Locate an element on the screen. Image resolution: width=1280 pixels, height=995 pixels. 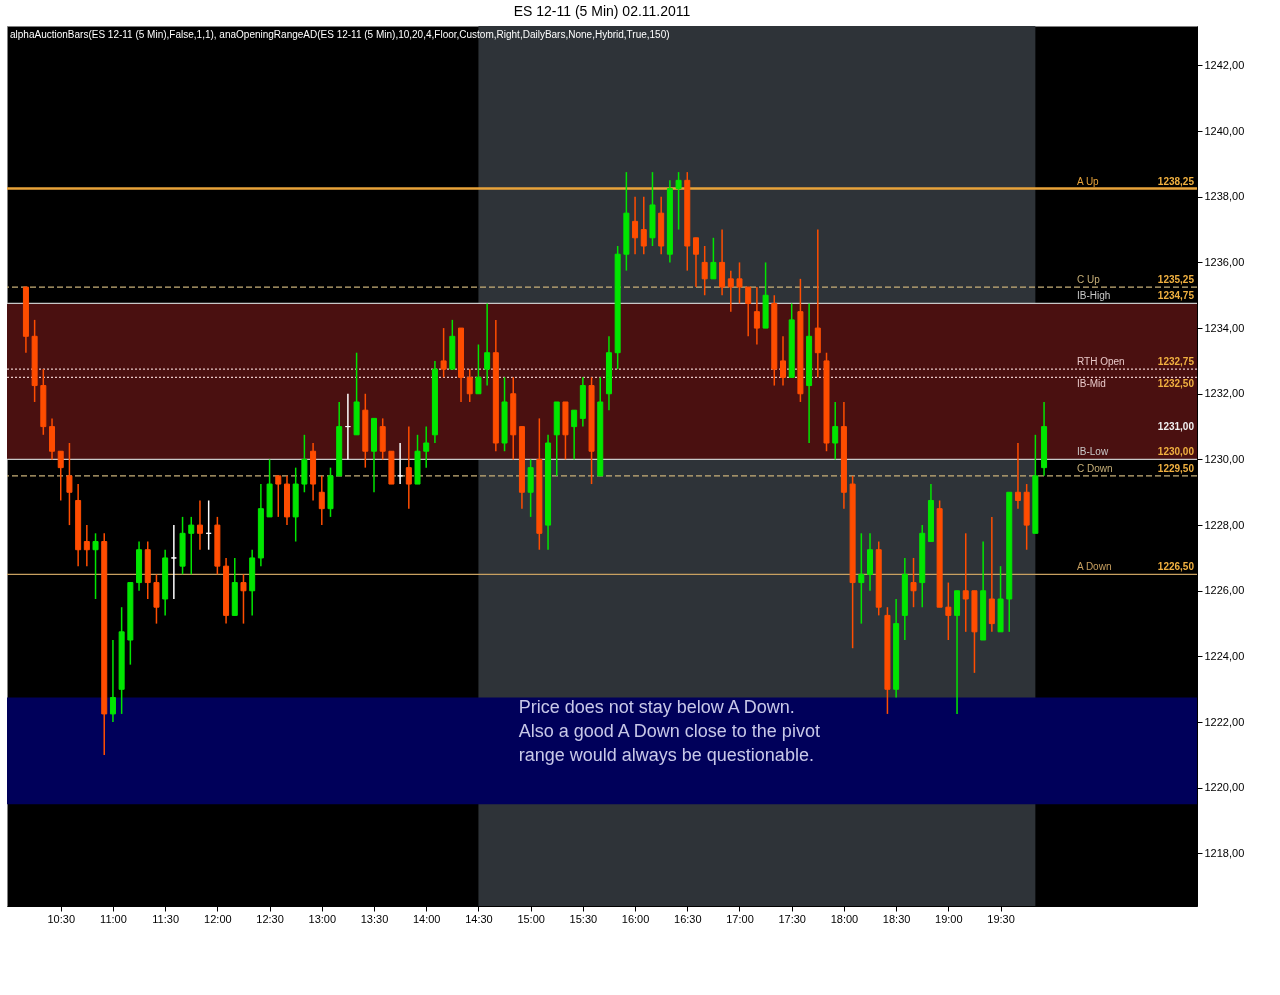
annotation: Price does not stay below A Down. Also a good A Down close to the pivot range would always be questionable. is located at coordinates (669, 731).